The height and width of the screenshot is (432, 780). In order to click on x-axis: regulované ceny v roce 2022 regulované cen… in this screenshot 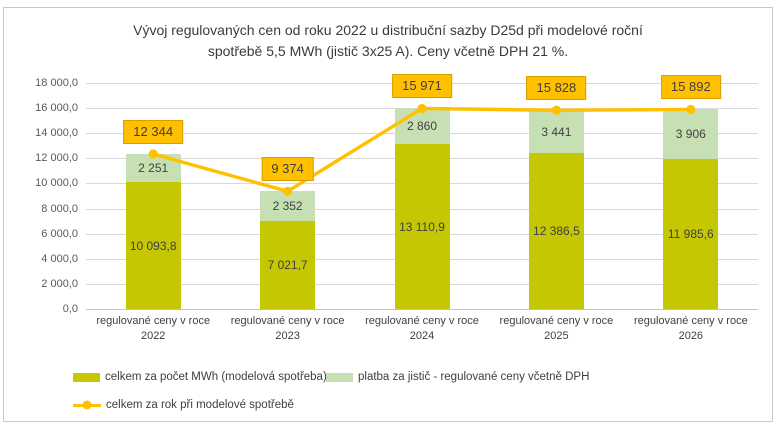, I will do `click(422, 329)`.